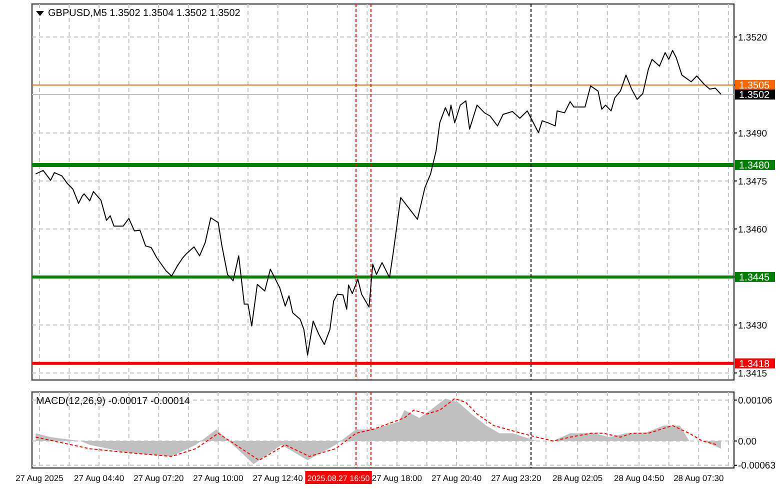  Describe the element at coordinates (113, 401) in the screenshot. I see `chart-title: MACD(12,26,9) -0.00017 -0.00014` at that location.